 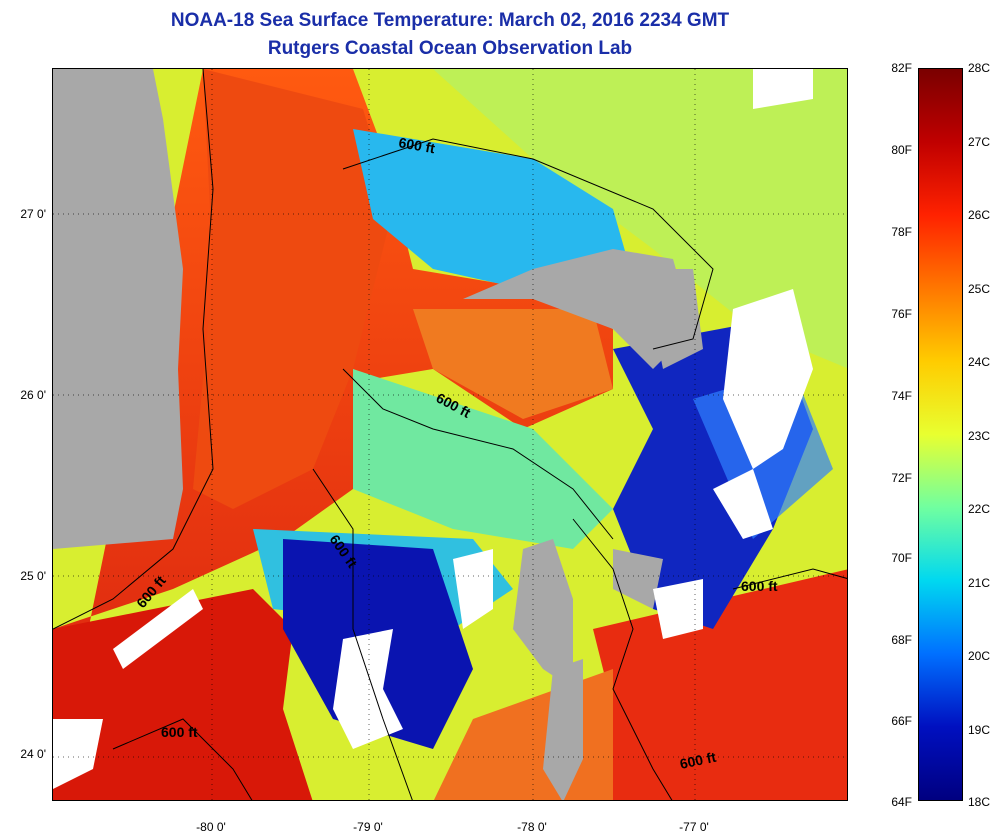 I want to click on contour-label-south-east: 600 ft, so click(x=697, y=760).